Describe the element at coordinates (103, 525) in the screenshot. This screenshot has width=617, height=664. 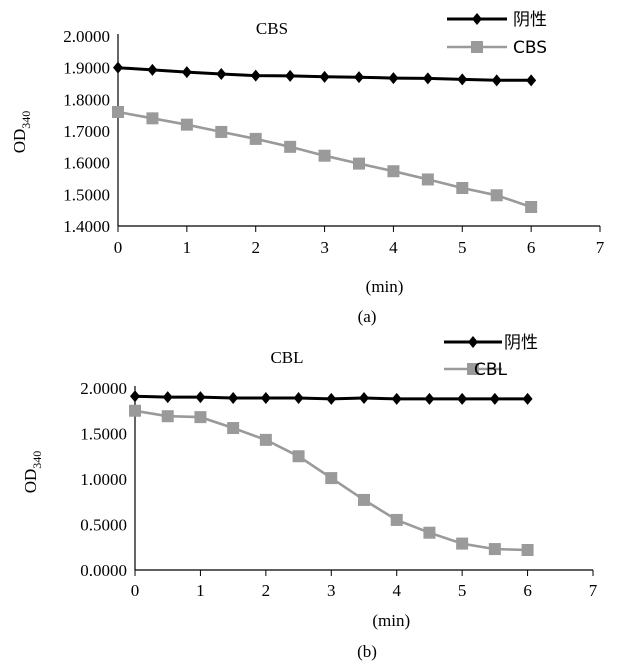
I see `y-tick-label: 0.5000` at that location.